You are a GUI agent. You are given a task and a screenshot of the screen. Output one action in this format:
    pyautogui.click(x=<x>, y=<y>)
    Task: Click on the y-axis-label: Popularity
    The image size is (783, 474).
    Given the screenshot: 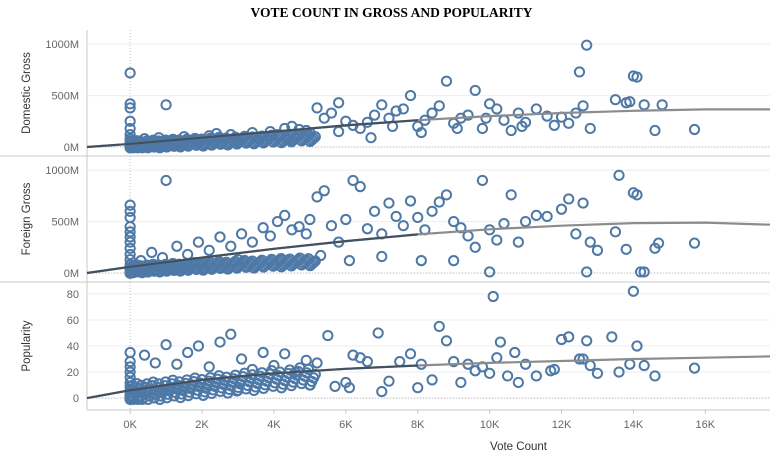 What is the action you would take?
    pyautogui.click(x=27, y=345)
    